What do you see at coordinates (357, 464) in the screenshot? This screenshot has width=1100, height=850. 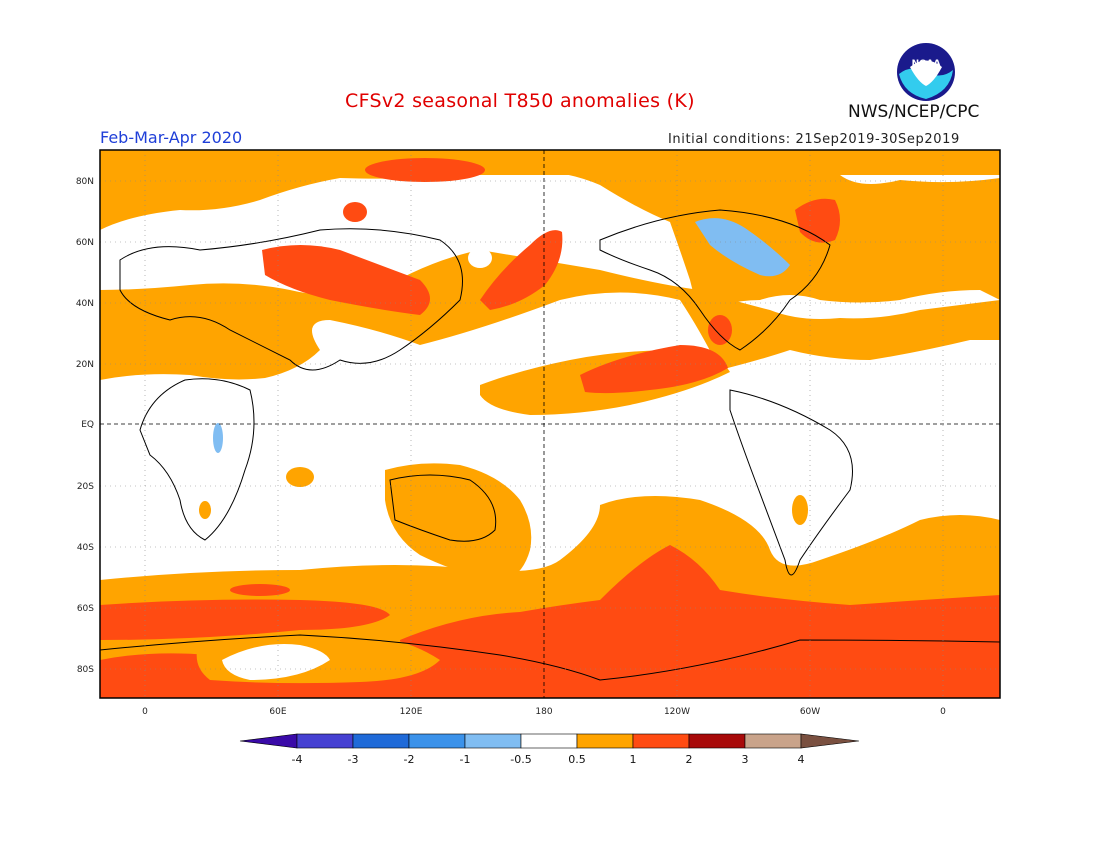 I see `neutral-regions` at bounding box center [357, 464].